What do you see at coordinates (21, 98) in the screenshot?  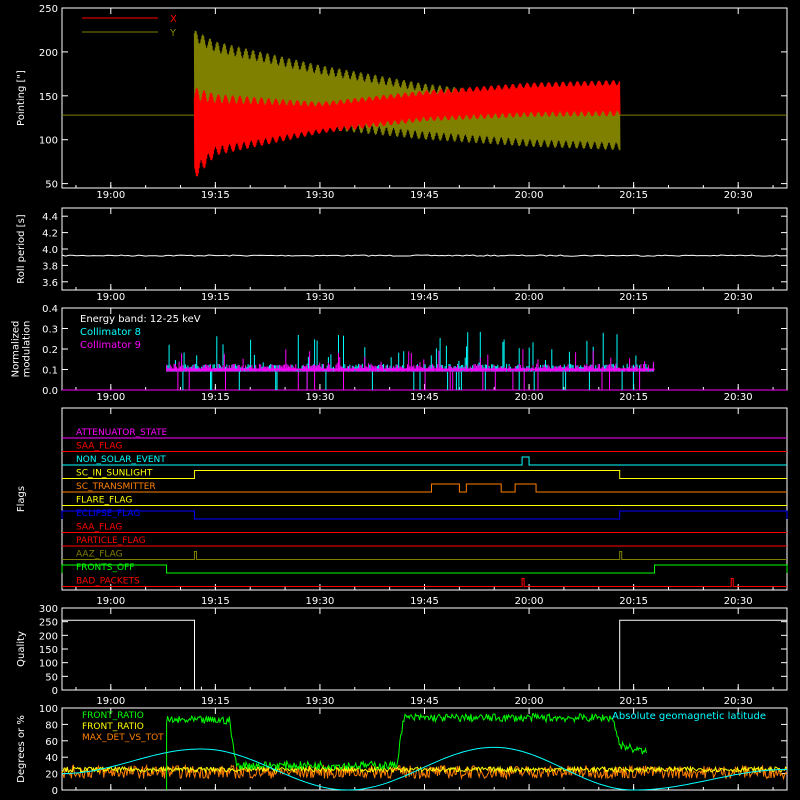 I see `y-axis-label: Pointing ["]` at bounding box center [21, 98].